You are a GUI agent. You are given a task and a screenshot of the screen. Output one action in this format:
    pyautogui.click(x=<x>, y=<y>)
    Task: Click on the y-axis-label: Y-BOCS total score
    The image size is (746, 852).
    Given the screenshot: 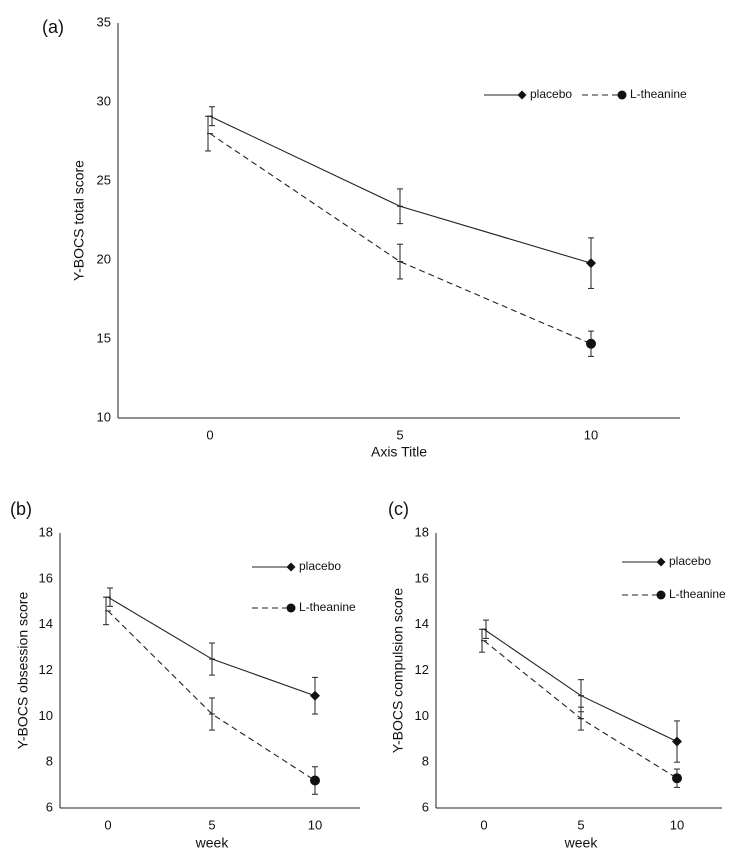 What is the action you would take?
    pyautogui.click(x=79, y=220)
    